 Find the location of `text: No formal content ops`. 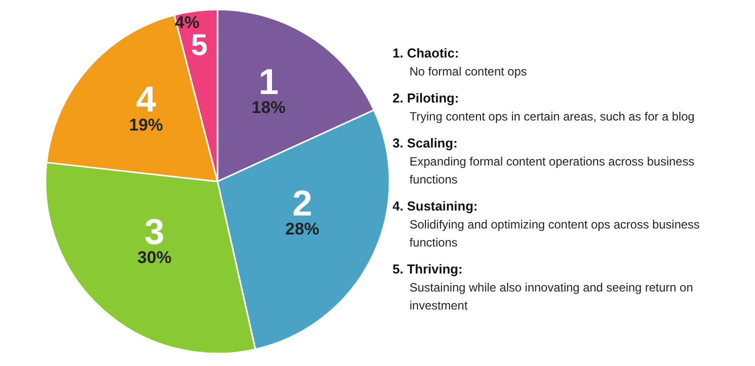

text: No formal content ops is located at coordinates (468, 71).